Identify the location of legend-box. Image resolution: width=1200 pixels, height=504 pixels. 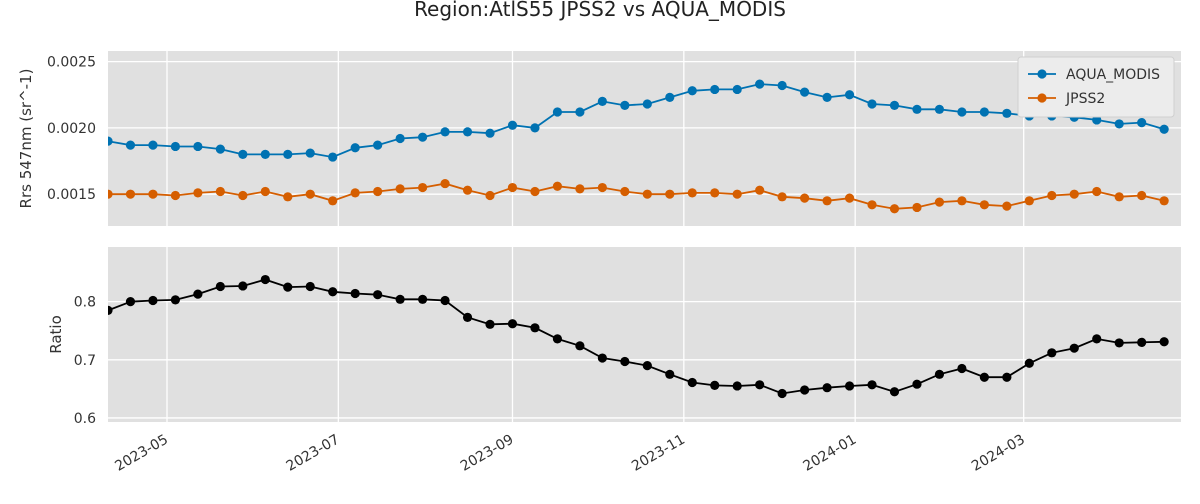
(1096, 87).